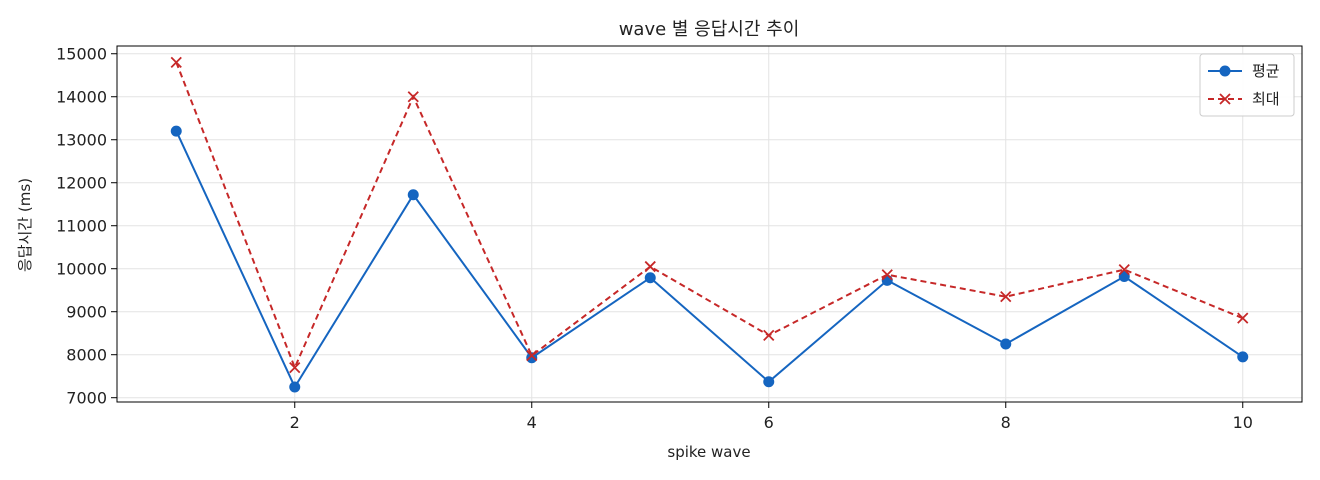  Describe the element at coordinates (708, 452) in the screenshot. I see `x-axis-label: spike wave` at that location.